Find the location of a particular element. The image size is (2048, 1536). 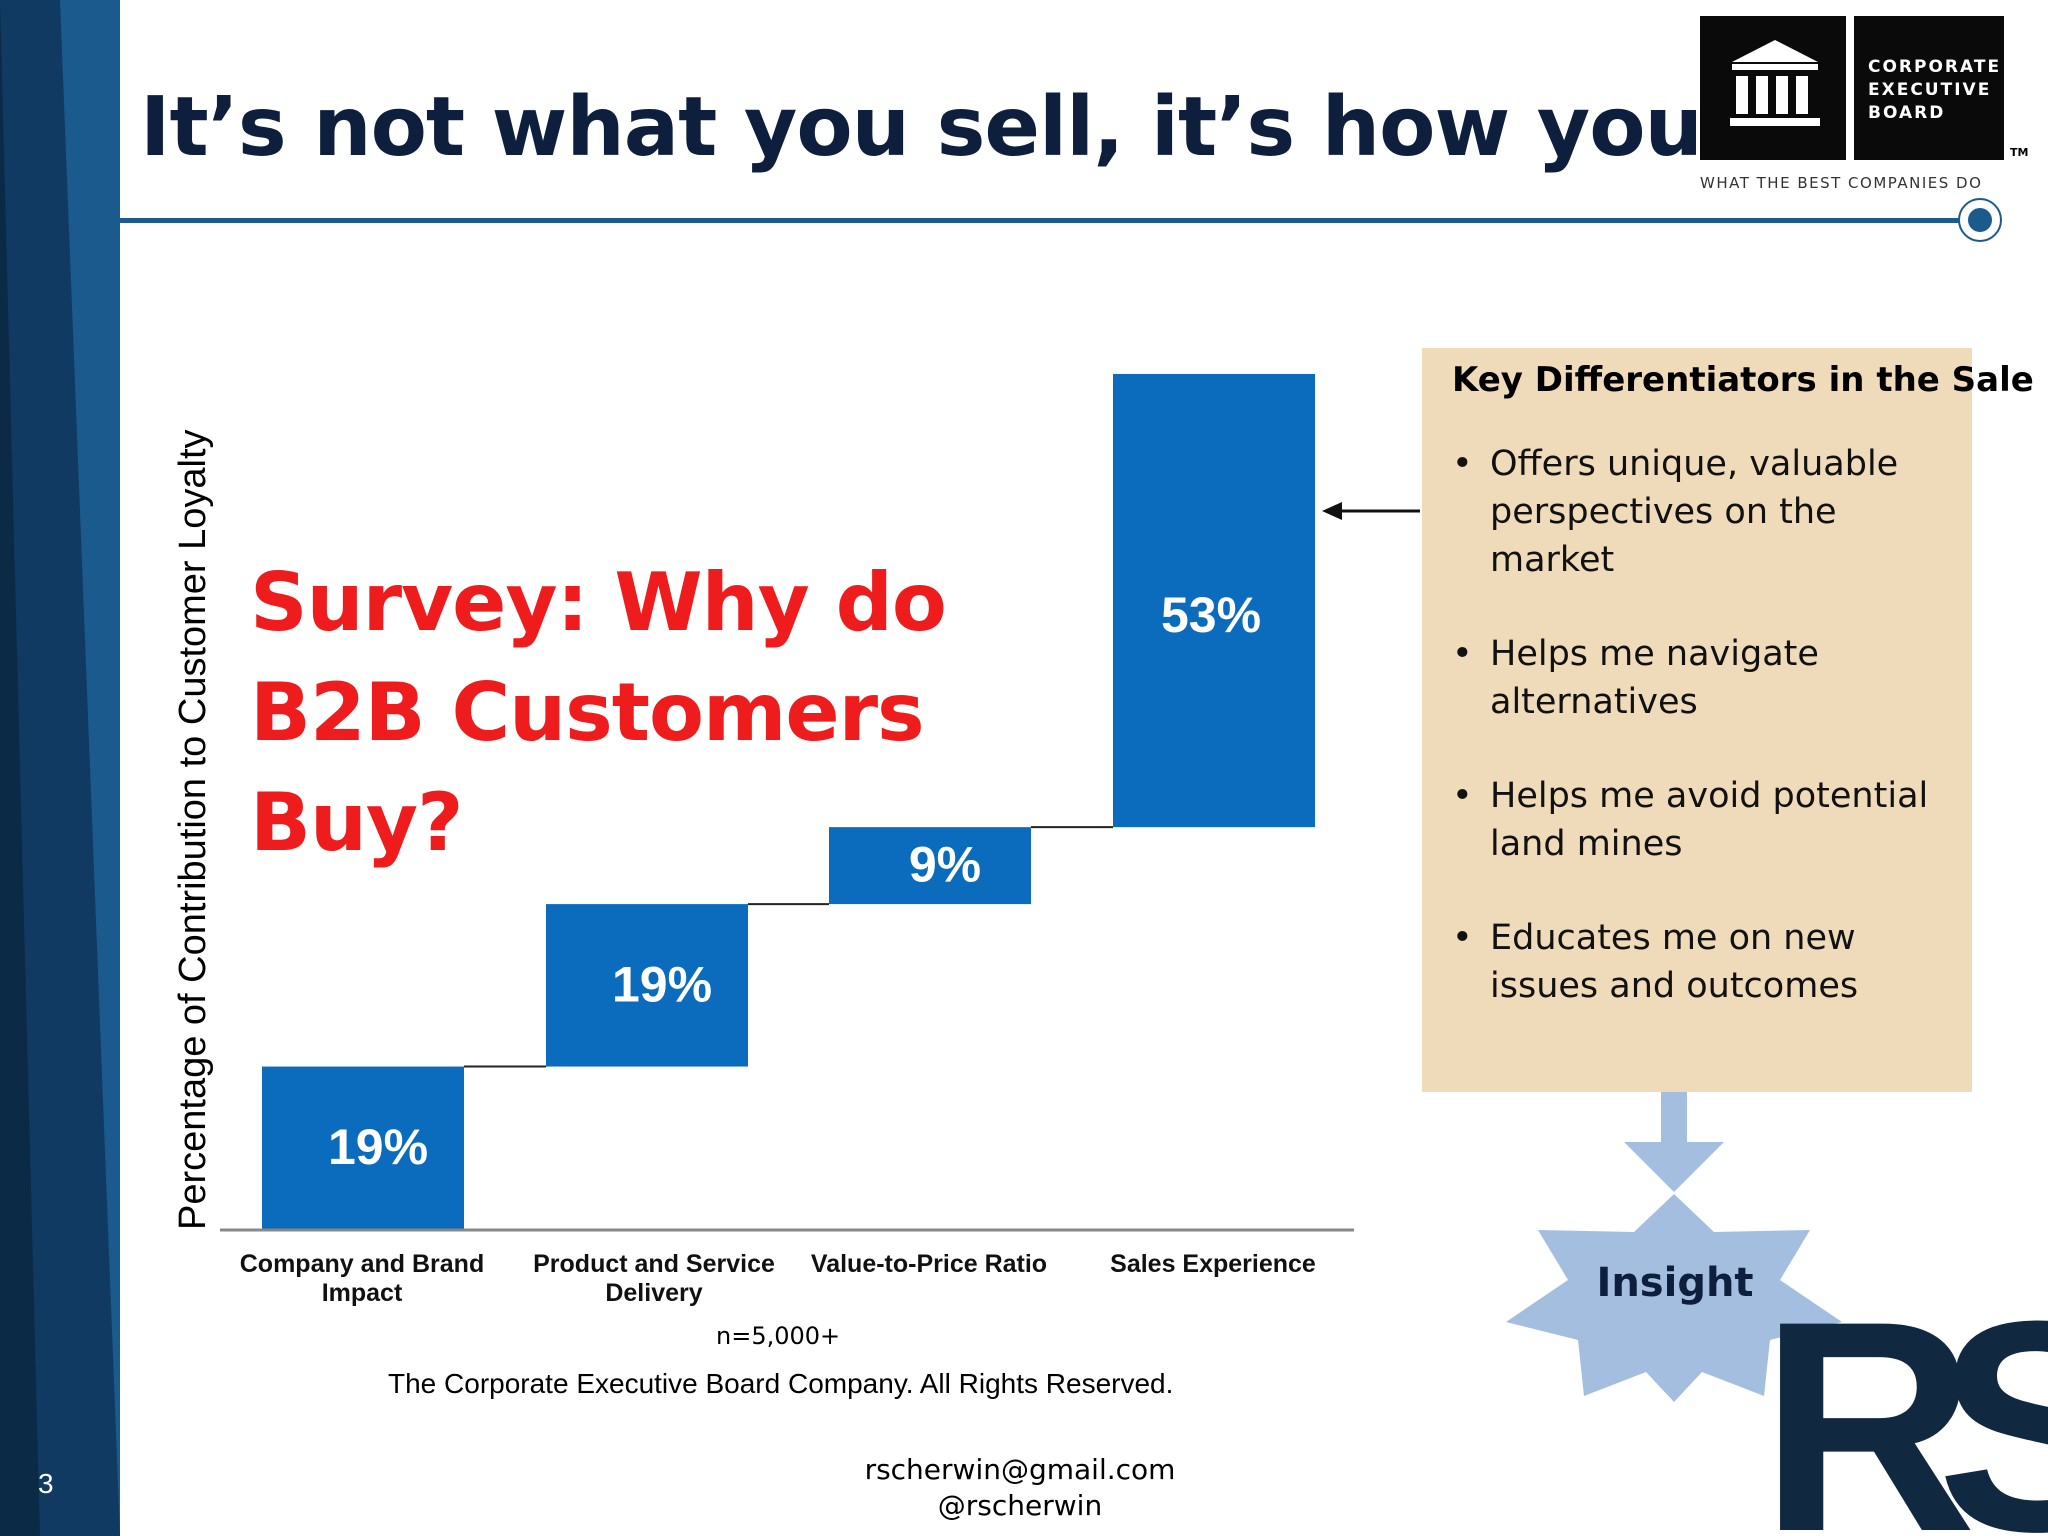

panel-title: Key Differentiators in the Sale is located at coordinates (1743, 380).